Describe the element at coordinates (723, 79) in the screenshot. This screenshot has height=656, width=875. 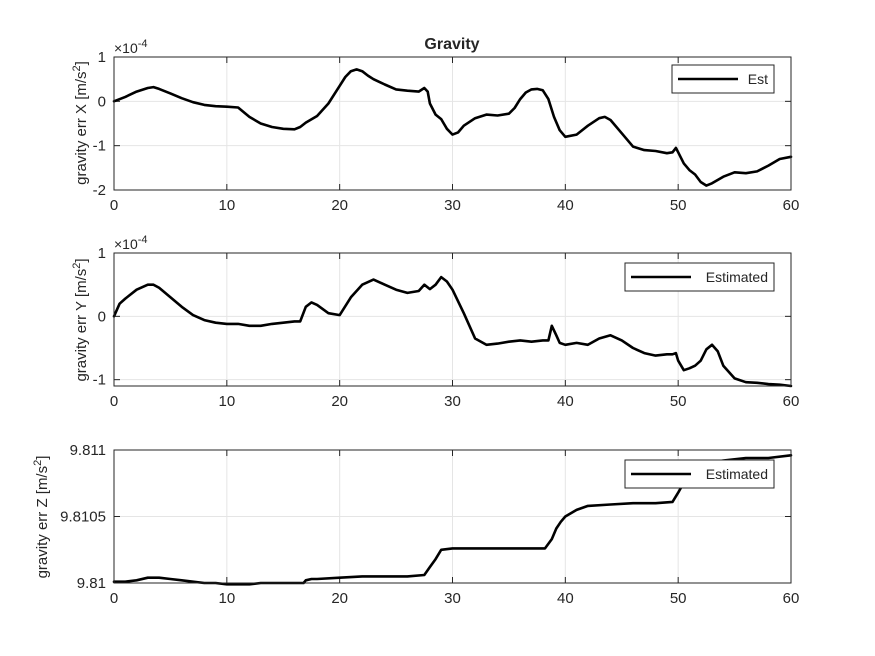
I see `subplot-x-legend: Est` at that location.